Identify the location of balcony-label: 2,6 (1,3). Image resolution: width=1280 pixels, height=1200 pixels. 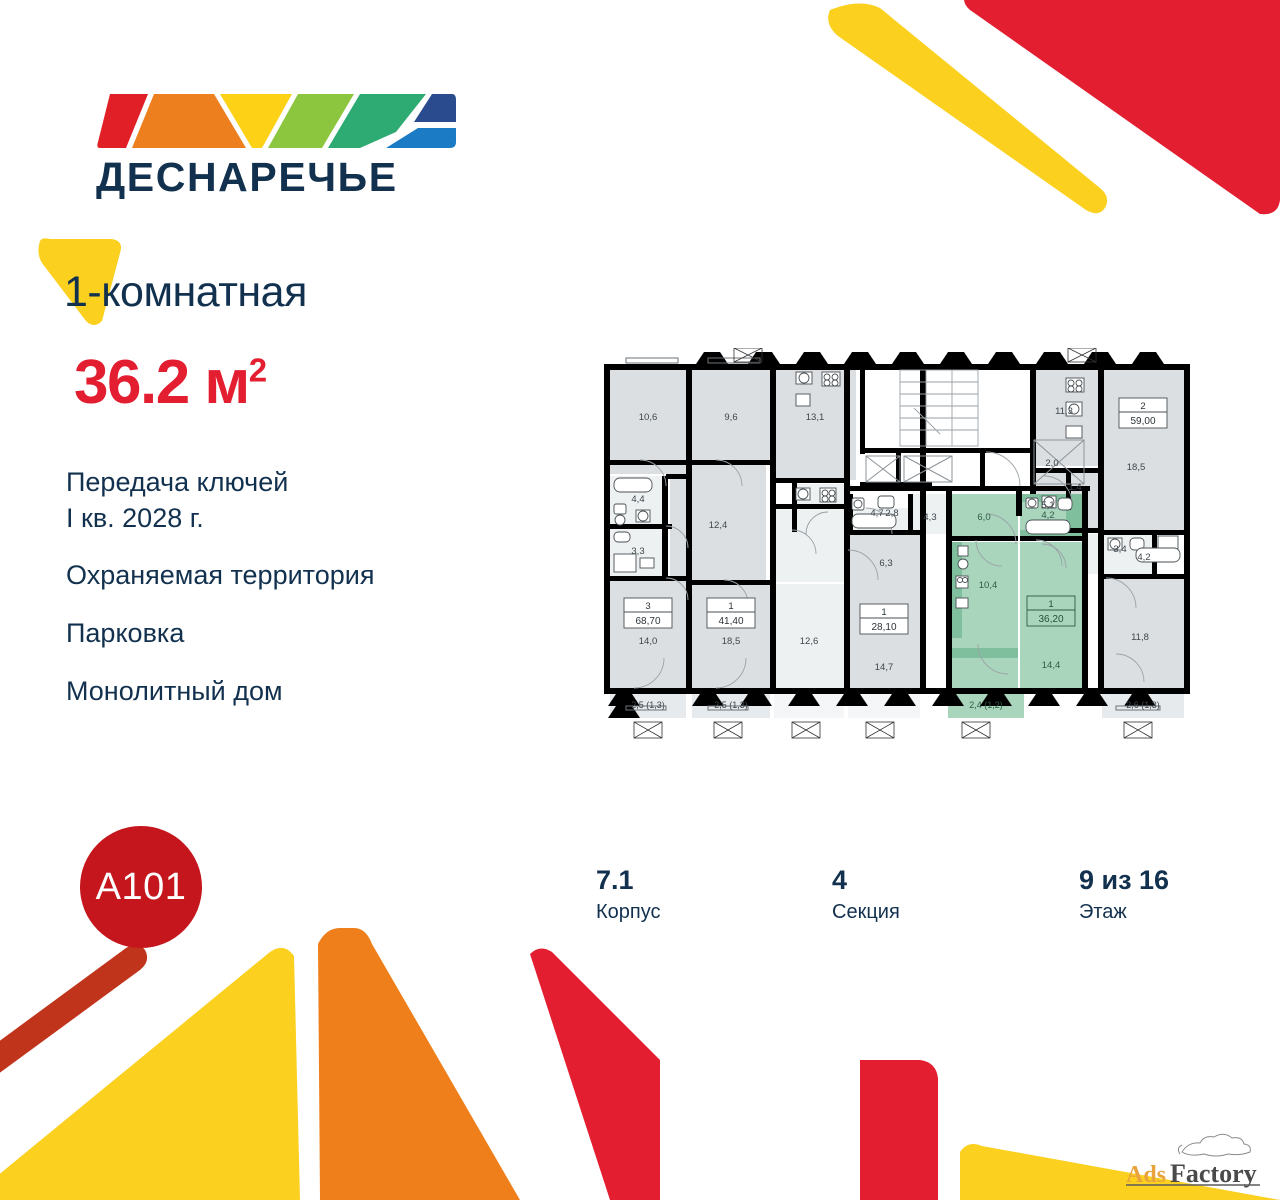
(1143, 705).